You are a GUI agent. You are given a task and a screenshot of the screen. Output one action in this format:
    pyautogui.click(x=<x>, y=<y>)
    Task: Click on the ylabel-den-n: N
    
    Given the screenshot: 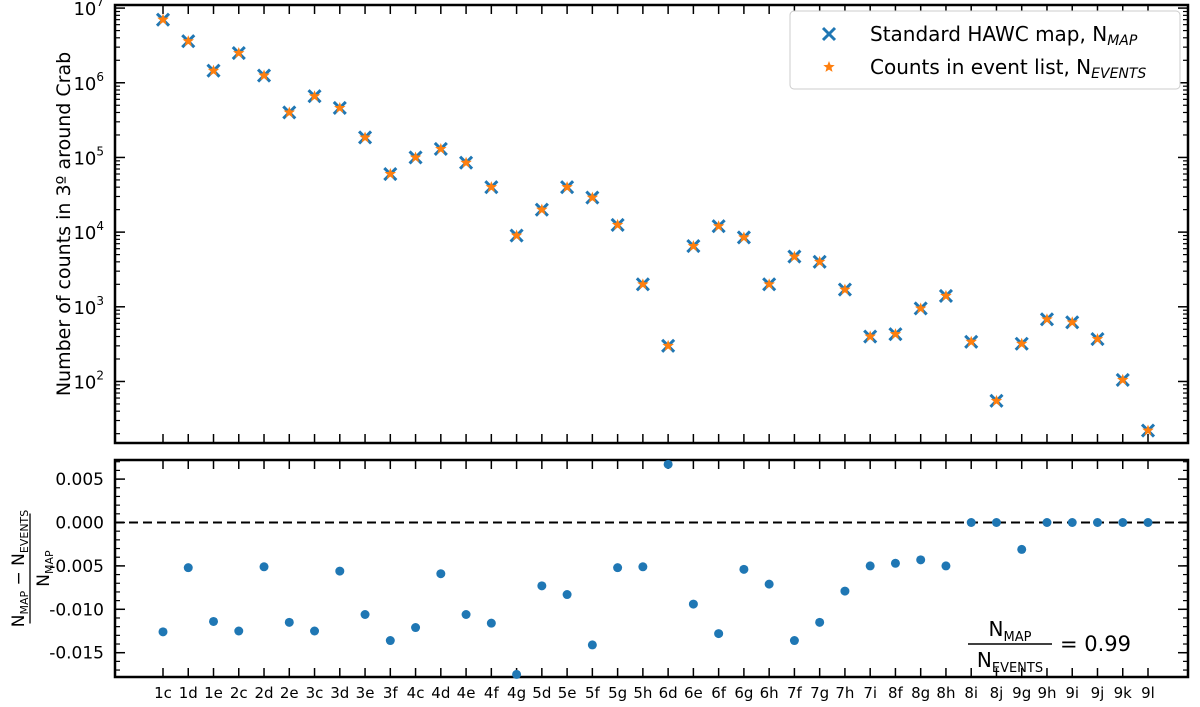 What is the action you would take?
    pyautogui.click(x=44, y=580)
    